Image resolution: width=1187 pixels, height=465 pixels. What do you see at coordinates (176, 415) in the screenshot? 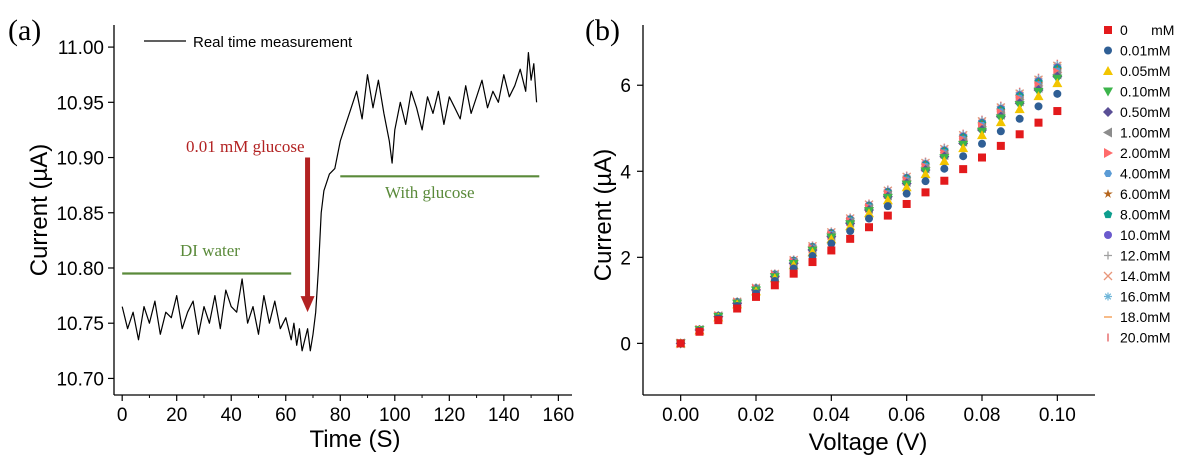
I see `panel-a-x-tick-label: 20` at bounding box center [176, 415].